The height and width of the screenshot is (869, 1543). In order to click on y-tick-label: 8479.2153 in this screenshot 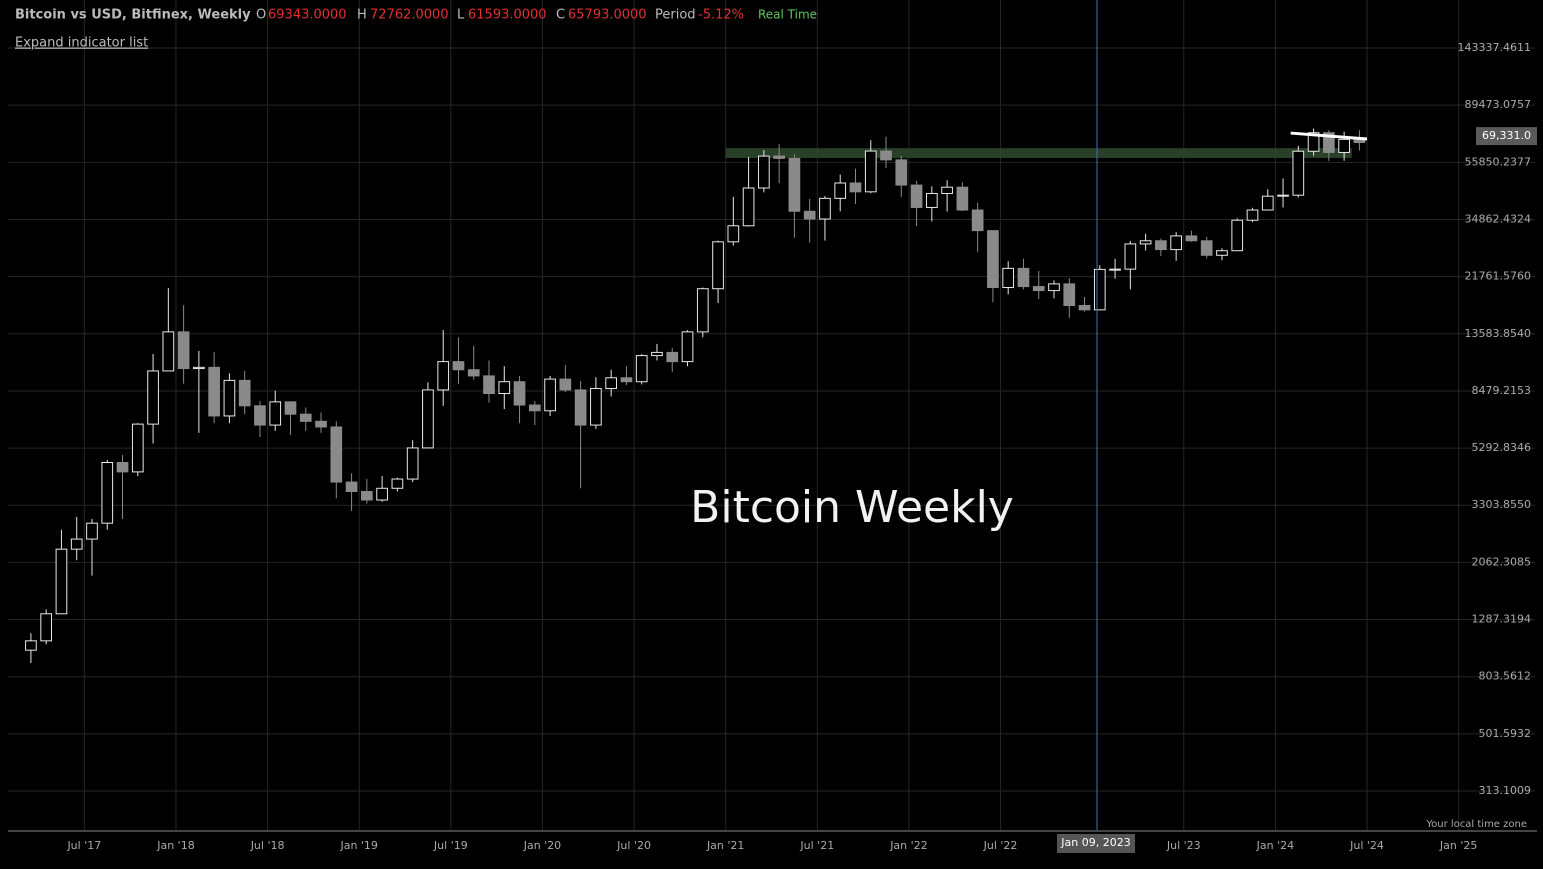, I will do `click(1502, 390)`.